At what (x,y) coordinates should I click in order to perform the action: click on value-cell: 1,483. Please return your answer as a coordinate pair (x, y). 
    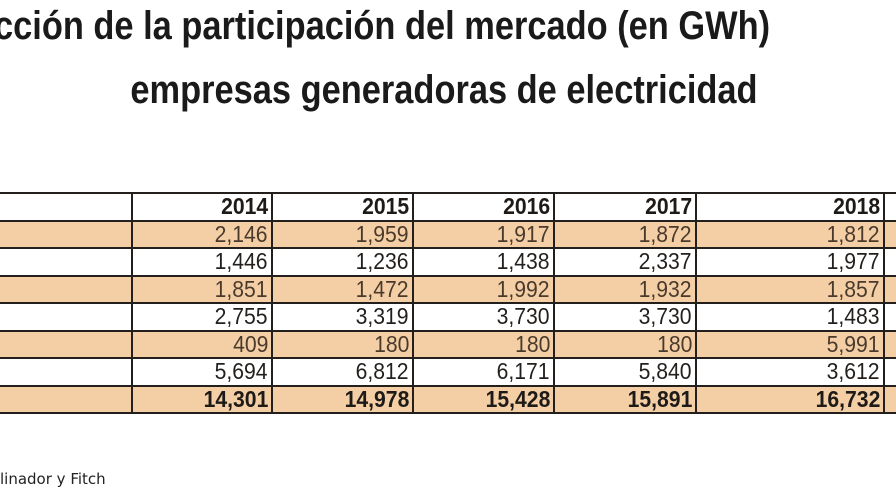
    Looking at the image, I should click on (790, 317).